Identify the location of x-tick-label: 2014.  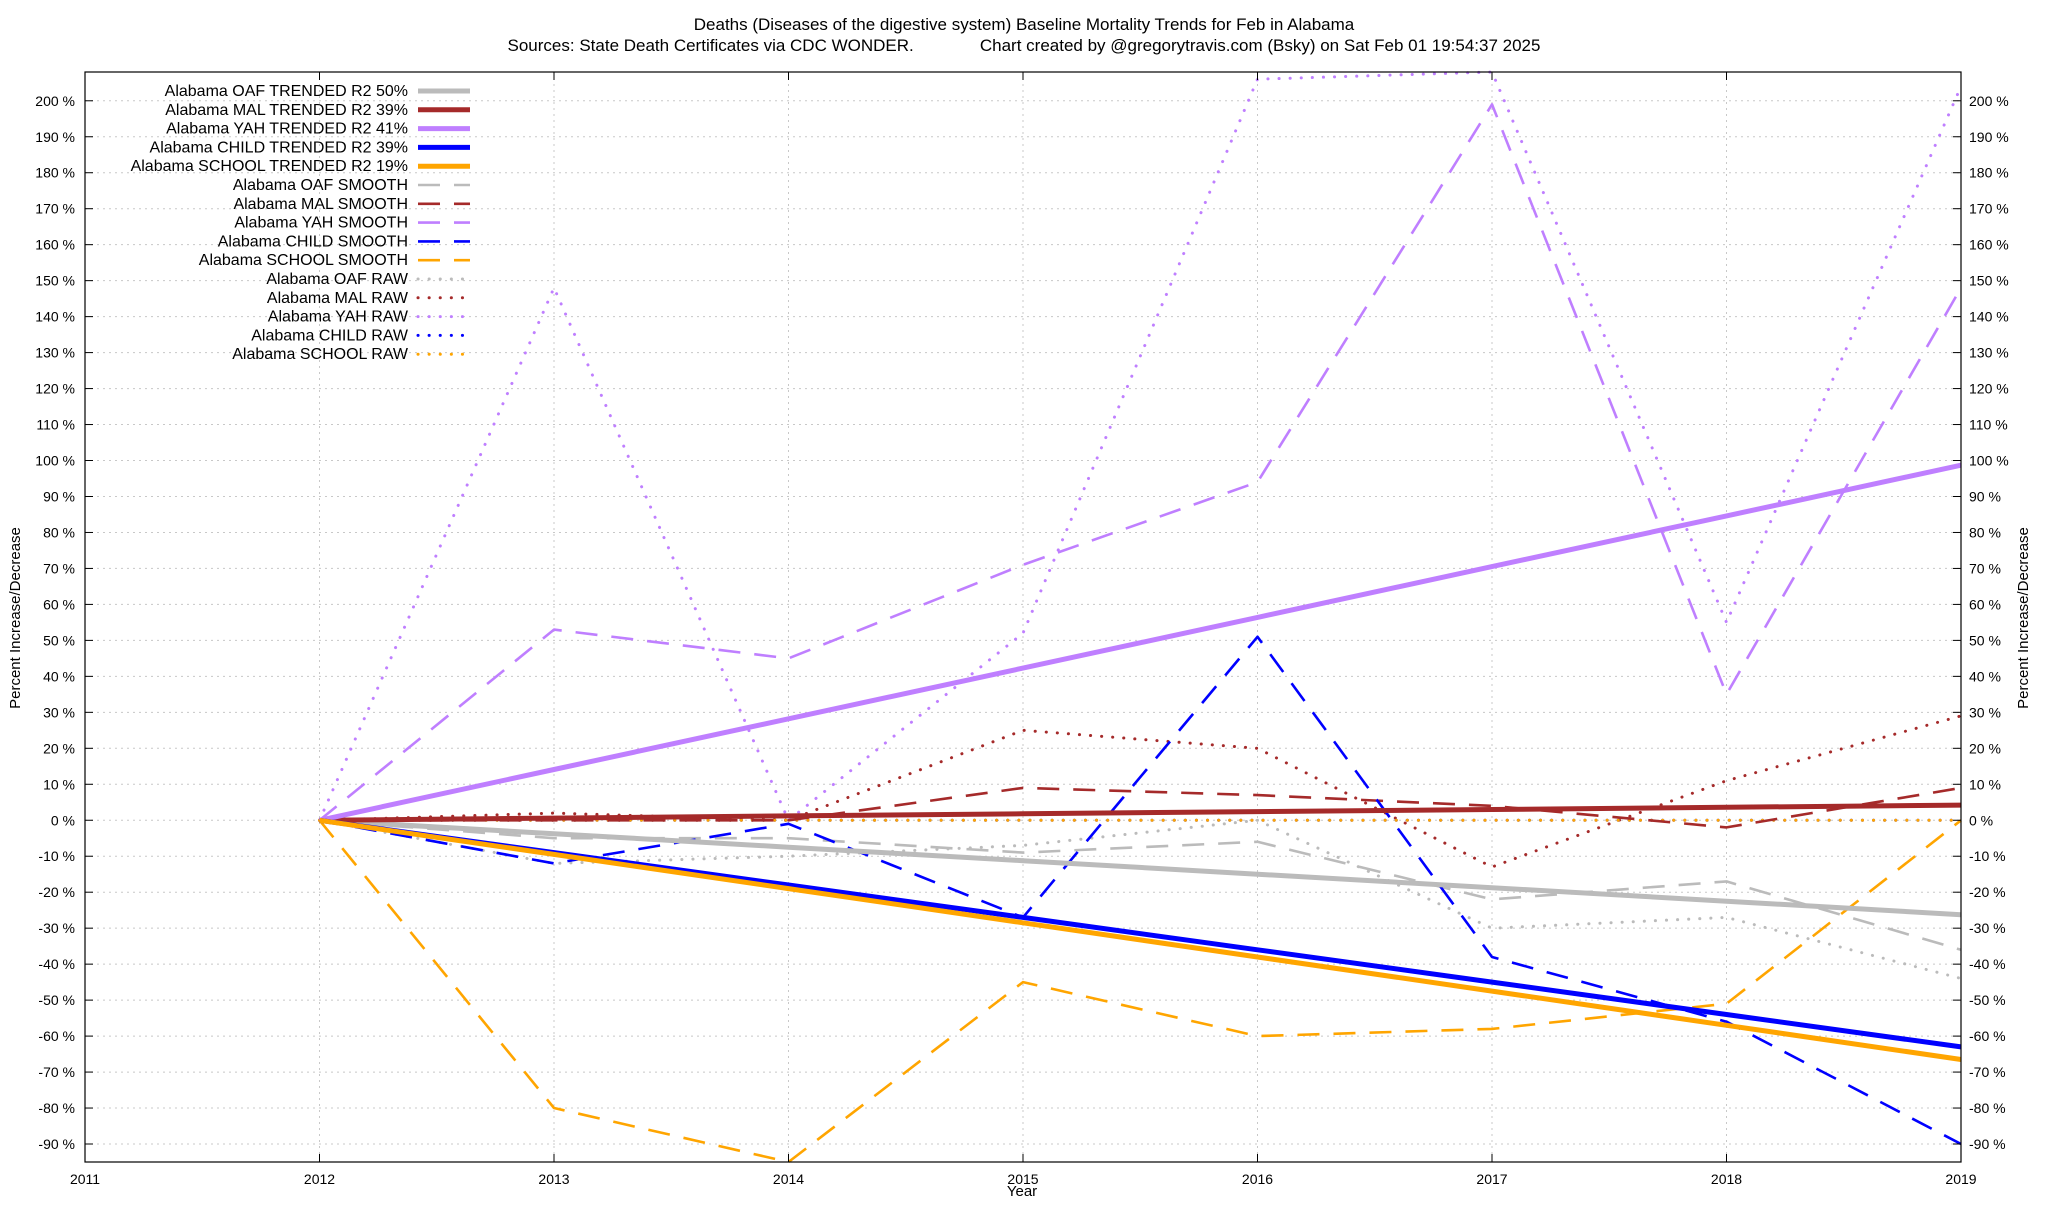
(788, 1179).